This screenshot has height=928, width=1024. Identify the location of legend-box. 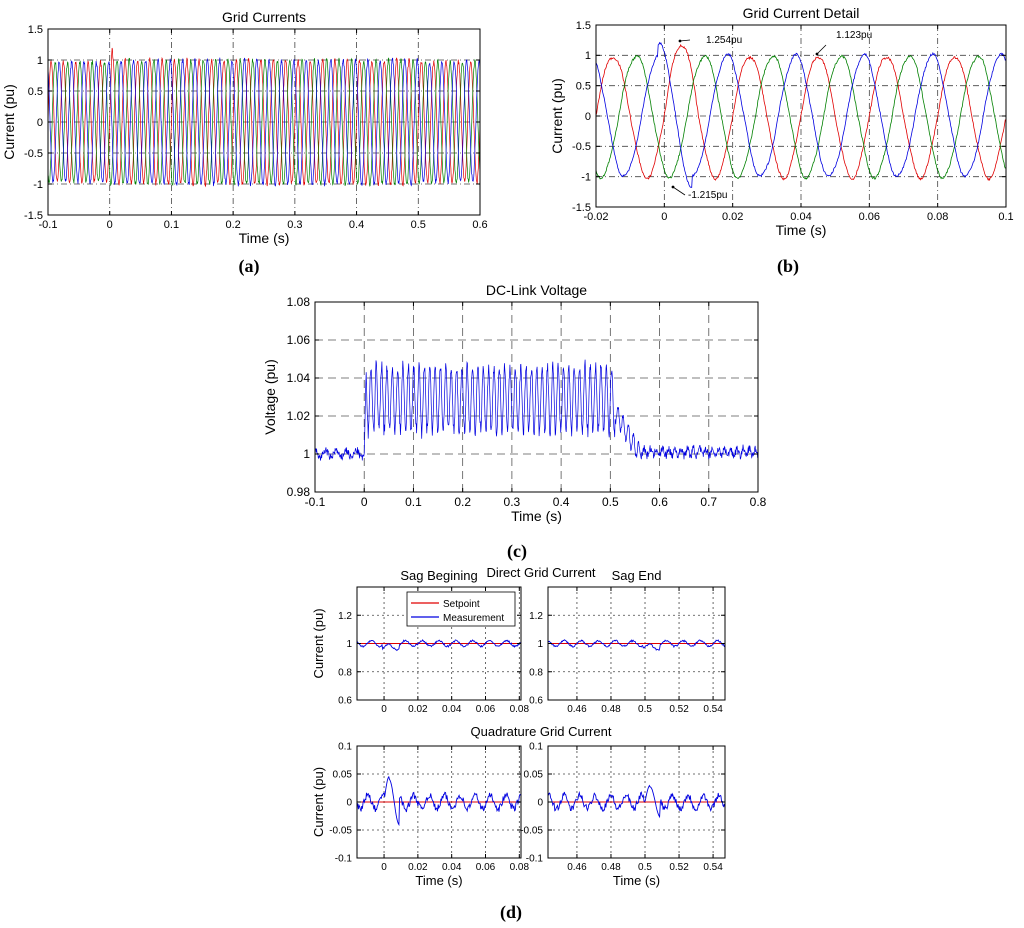
(461, 609).